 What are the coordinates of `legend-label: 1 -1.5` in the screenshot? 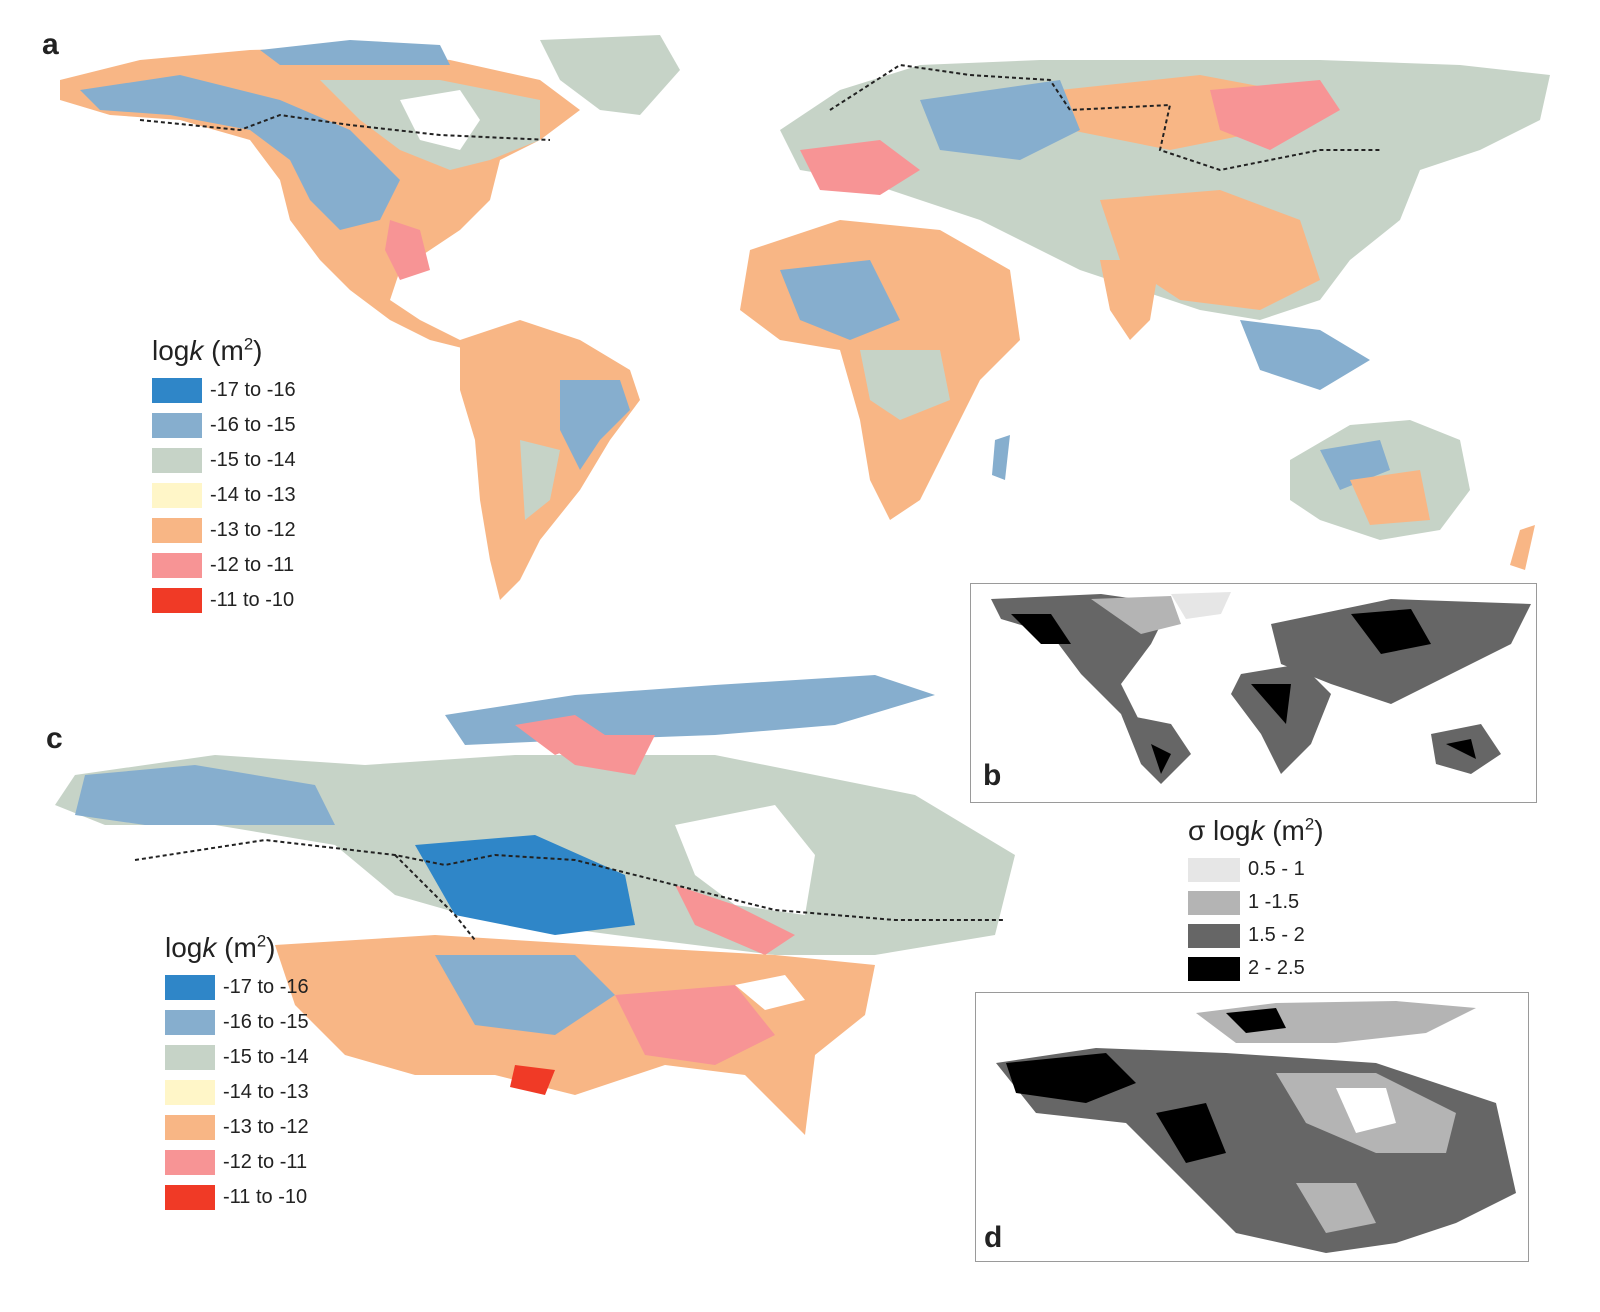 It's located at (1274, 902).